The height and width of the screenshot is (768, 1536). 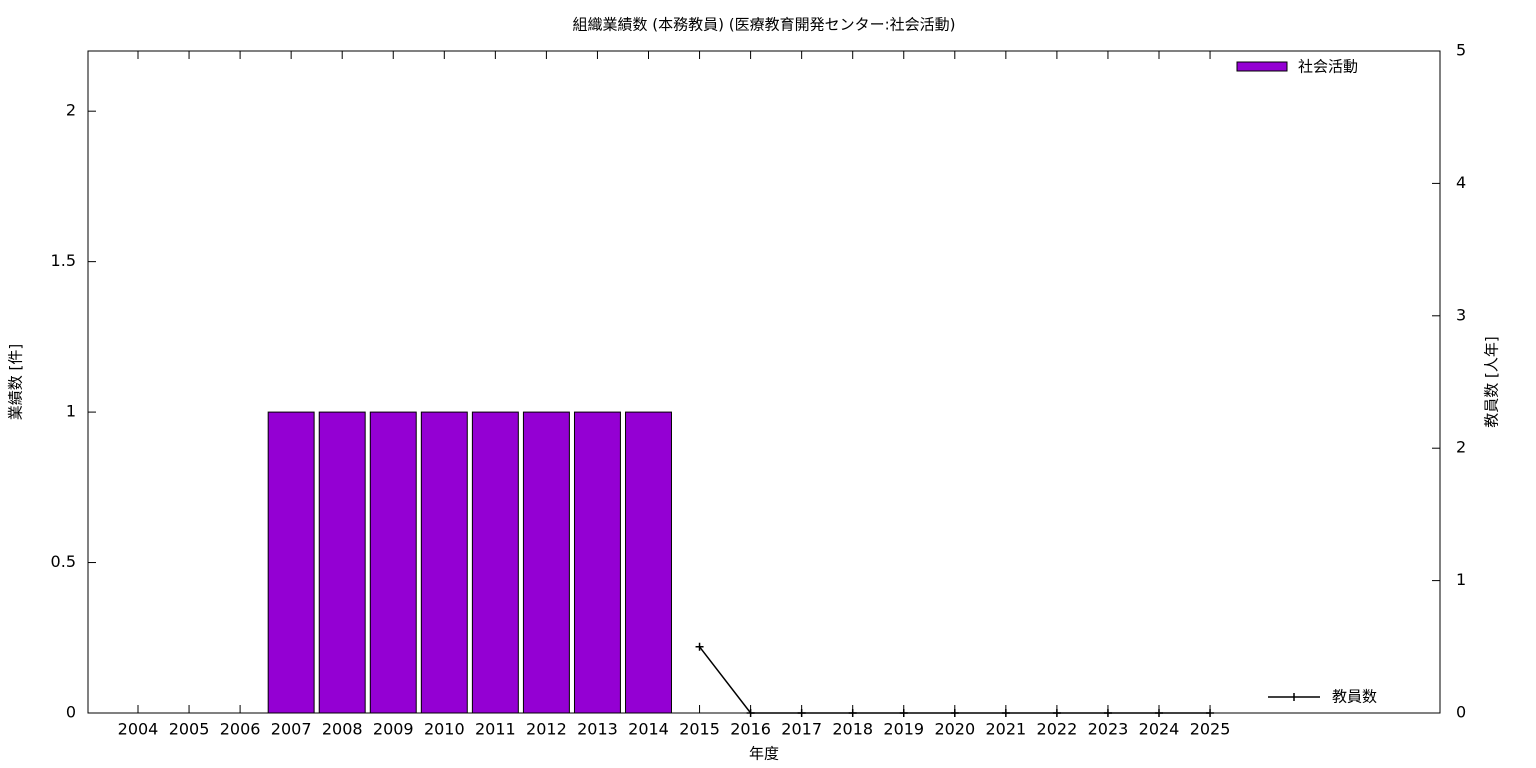 What do you see at coordinates (1262, 66) in the screenshot?
I see `legend-swatch` at bounding box center [1262, 66].